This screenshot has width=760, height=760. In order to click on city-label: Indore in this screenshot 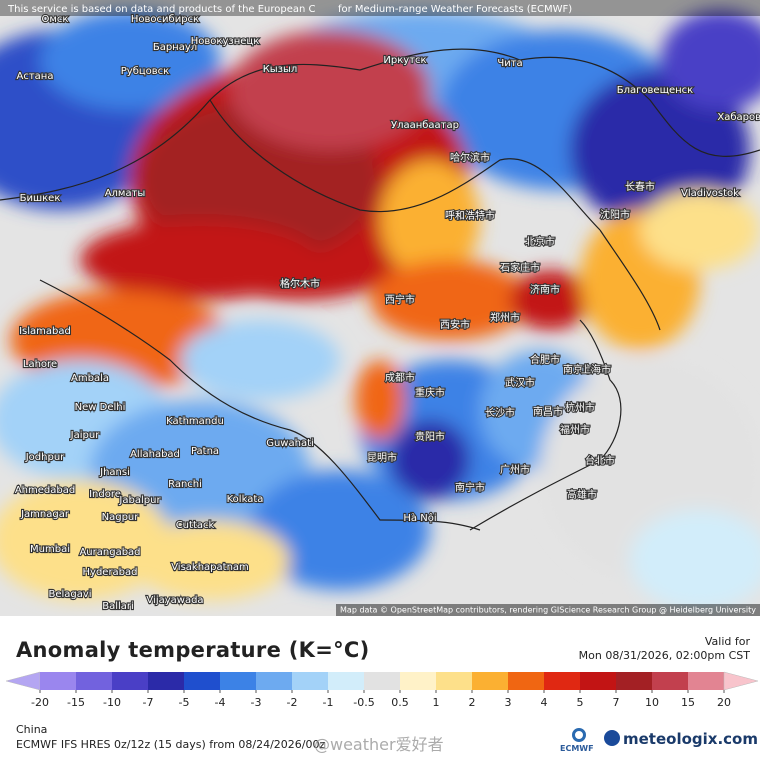, I will do `click(105, 494)`.